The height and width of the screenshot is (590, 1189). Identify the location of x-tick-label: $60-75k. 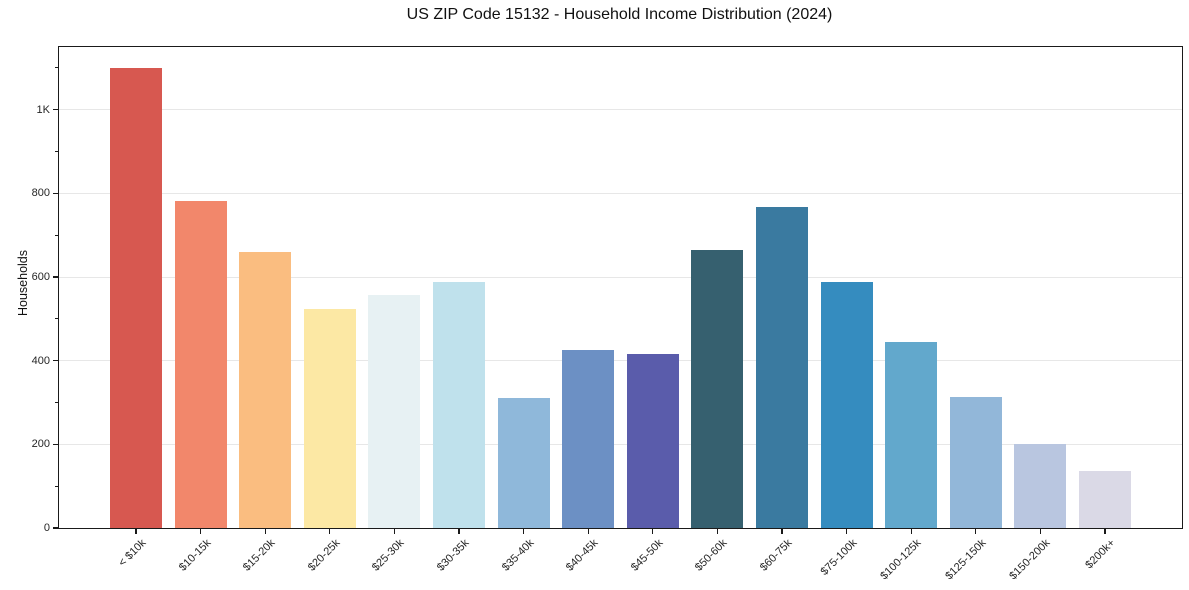
(776, 555).